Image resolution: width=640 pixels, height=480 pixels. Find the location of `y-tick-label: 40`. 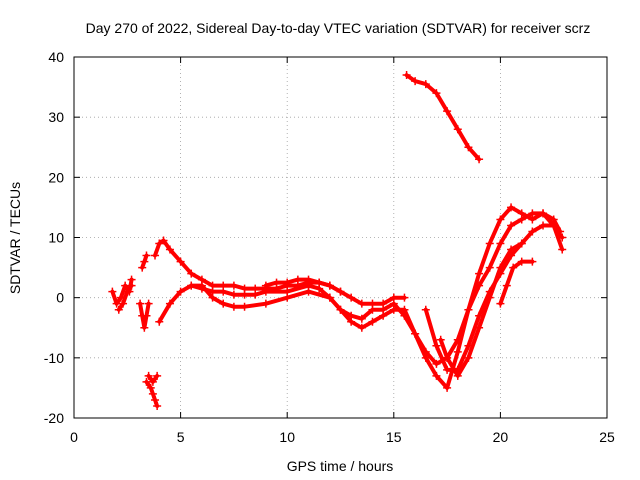

y-tick-label: 40 is located at coordinates (56, 57).